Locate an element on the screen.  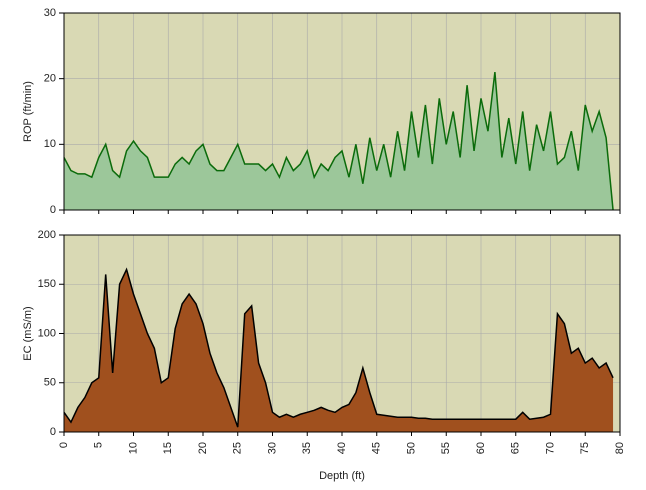
y-axis-label: ROP (ft/min) is located at coordinates (28, 111).